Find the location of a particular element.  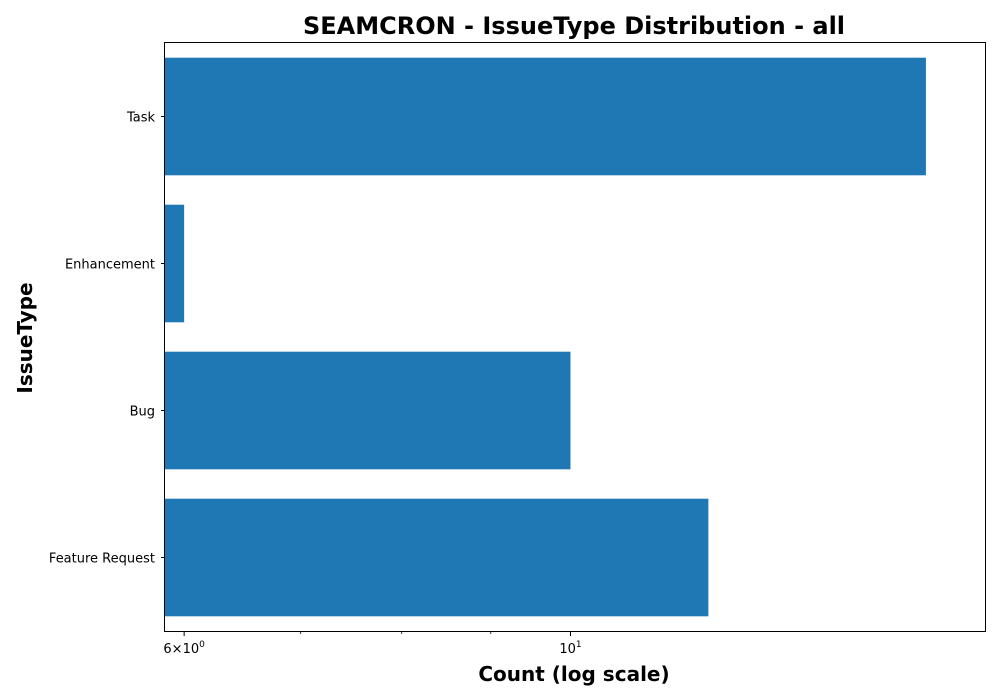

bar-enhancement is located at coordinates (175, 263).